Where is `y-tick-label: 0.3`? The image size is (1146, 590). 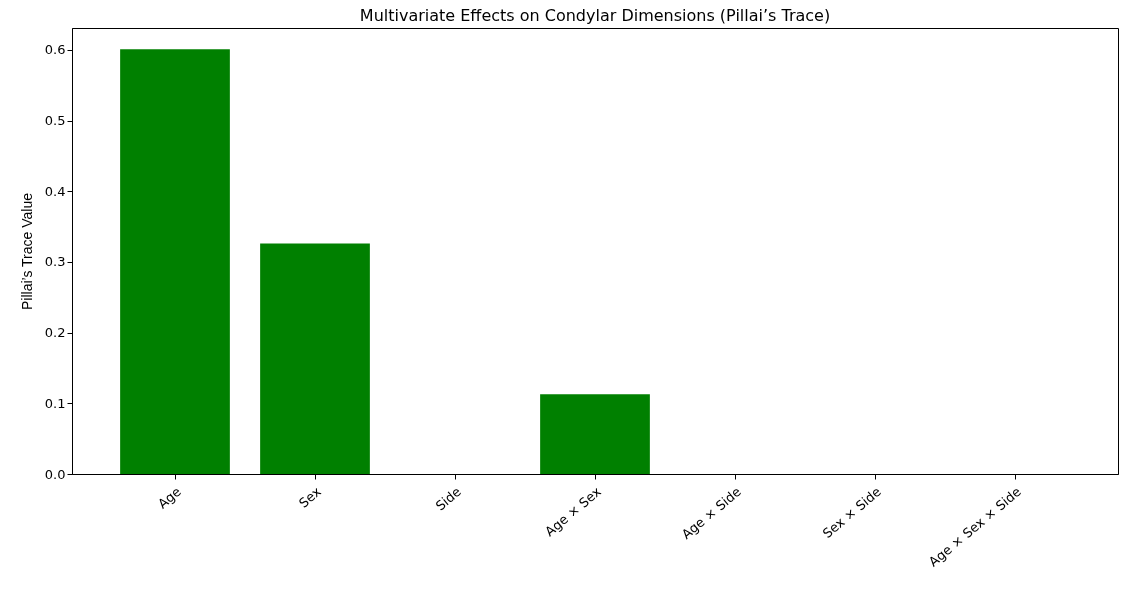
y-tick-label: 0.3 is located at coordinates (55, 262).